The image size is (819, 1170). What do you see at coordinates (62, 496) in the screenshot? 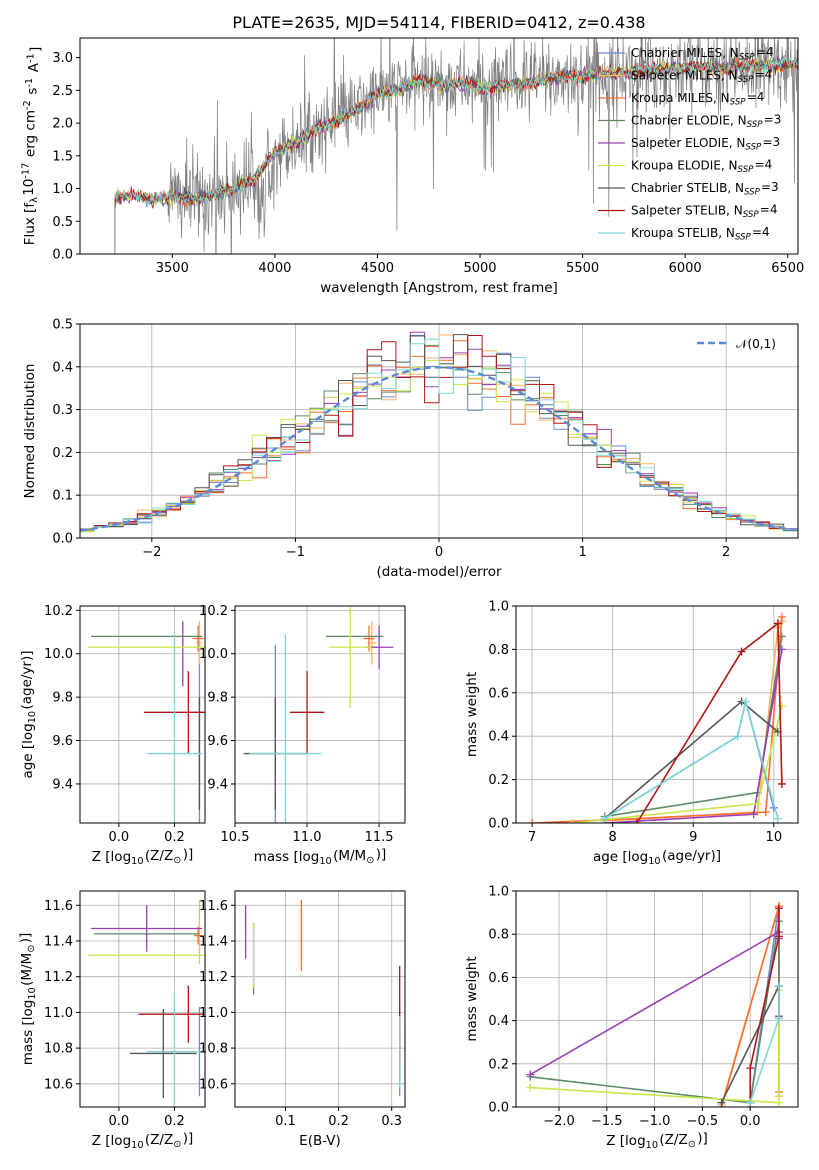
I see `y-tick-label: 0.1` at bounding box center [62, 496].